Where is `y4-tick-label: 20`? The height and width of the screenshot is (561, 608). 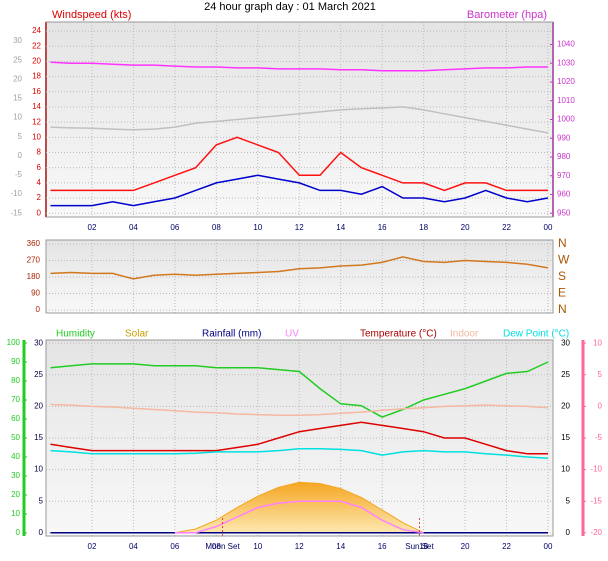 y4-tick-label: 20 is located at coordinates (565, 405).